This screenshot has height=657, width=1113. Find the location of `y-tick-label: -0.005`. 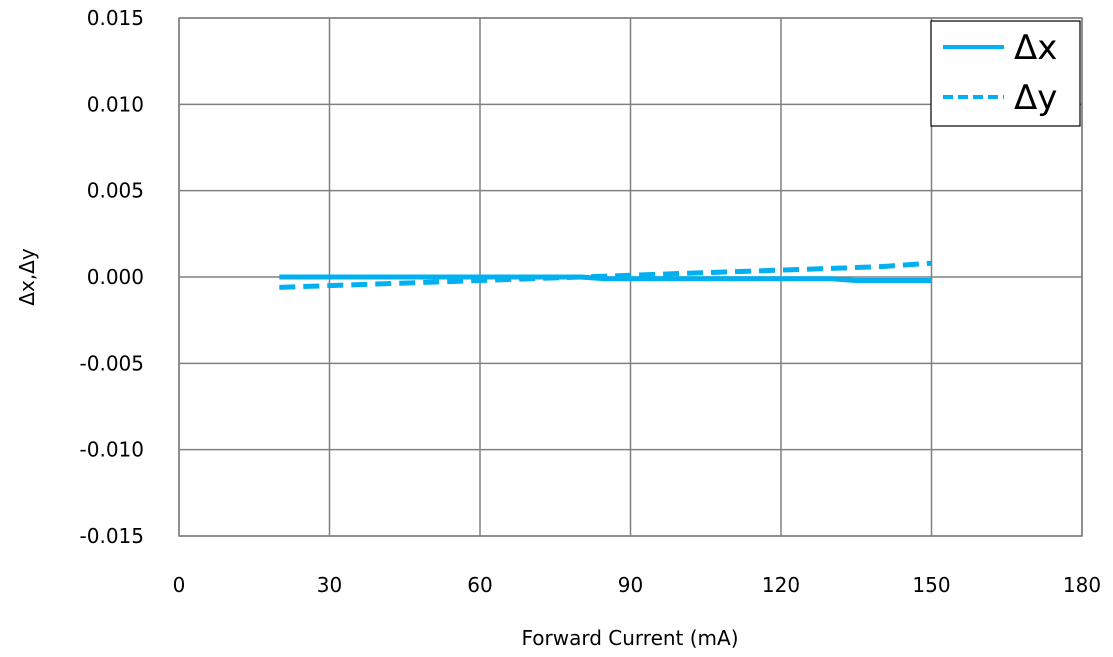

y-tick-label: -0.005 is located at coordinates (112, 363).